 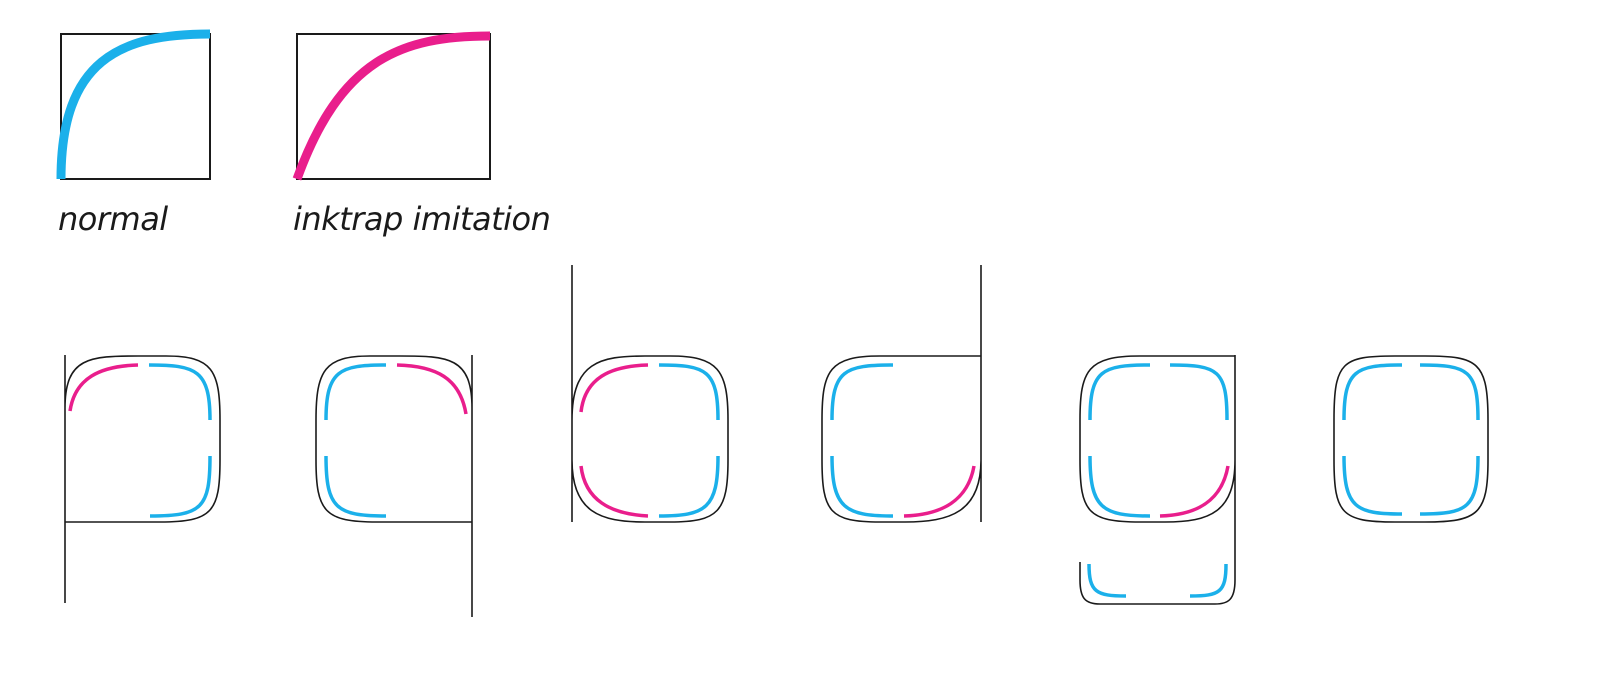 I want to click on letter-o-bottom-right-corner, so click(x=1449, y=485).